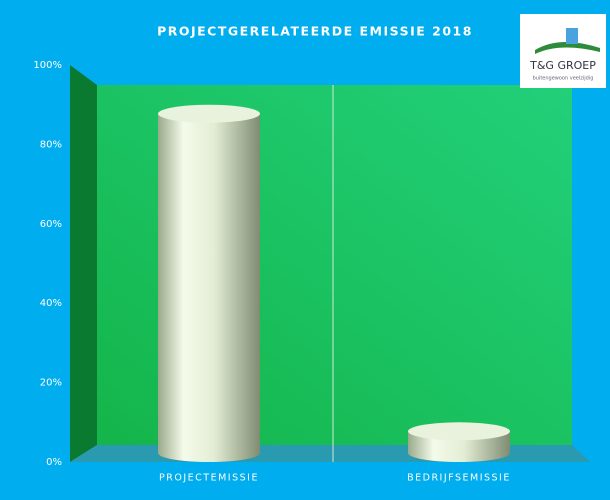 The width and height of the screenshot is (610, 500). Describe the element at coordinates (51, 383) in the screenshot. I see `y-tick-label: 20%` at that location.